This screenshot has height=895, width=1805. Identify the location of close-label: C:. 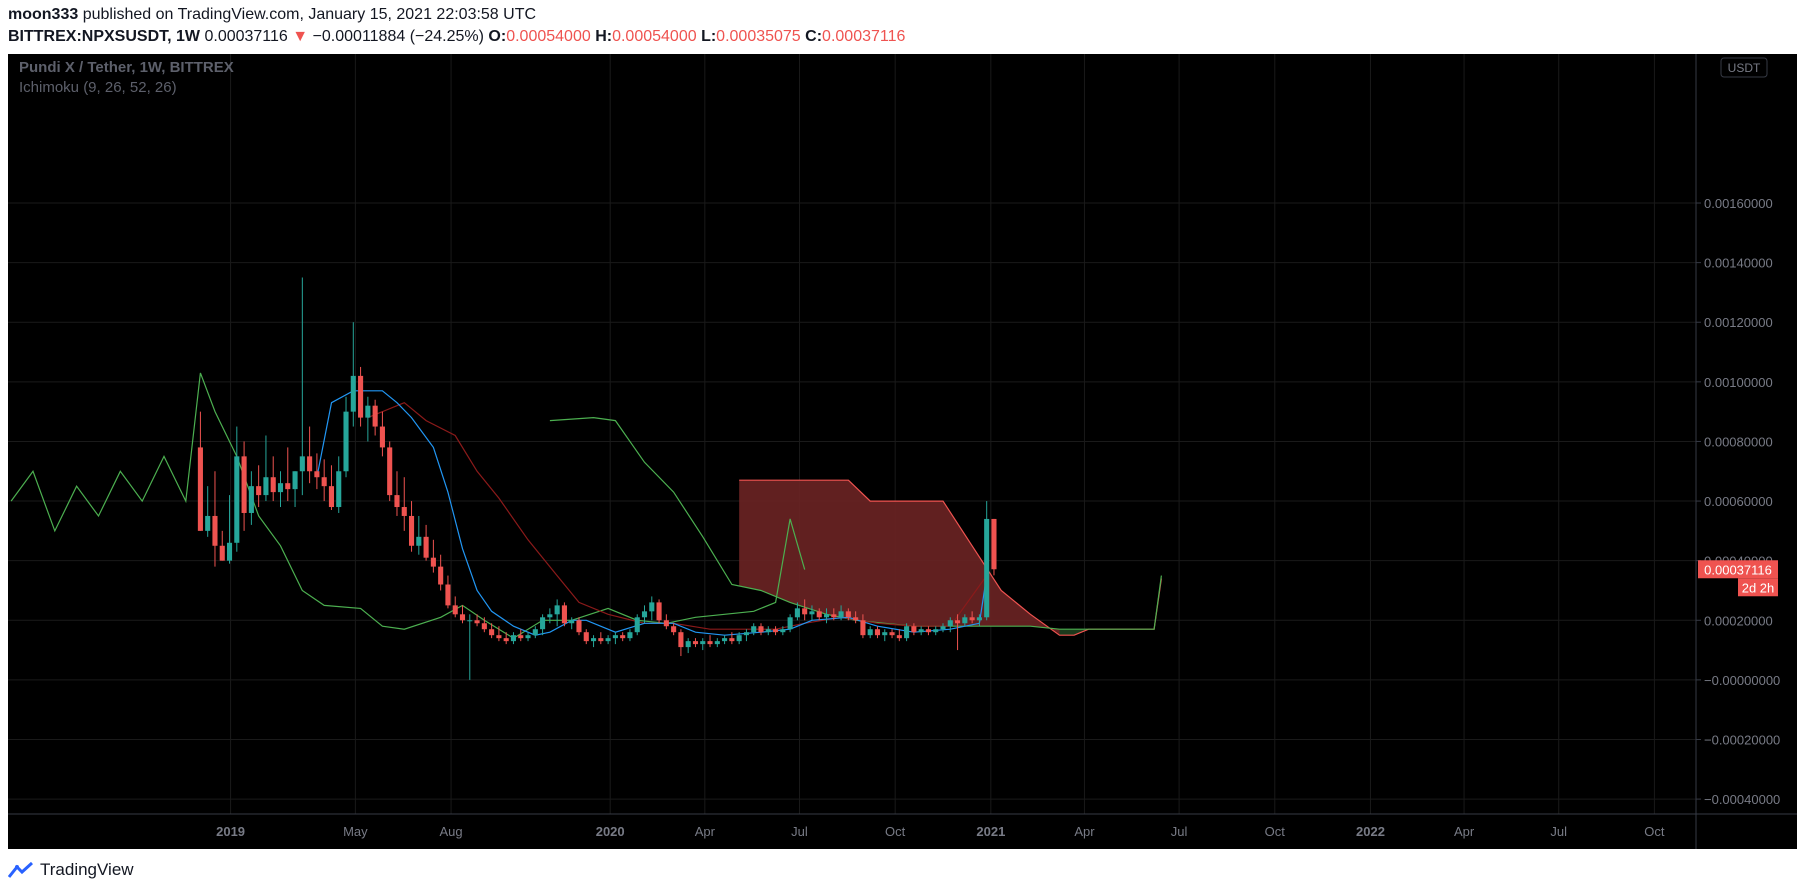
(814, 36).